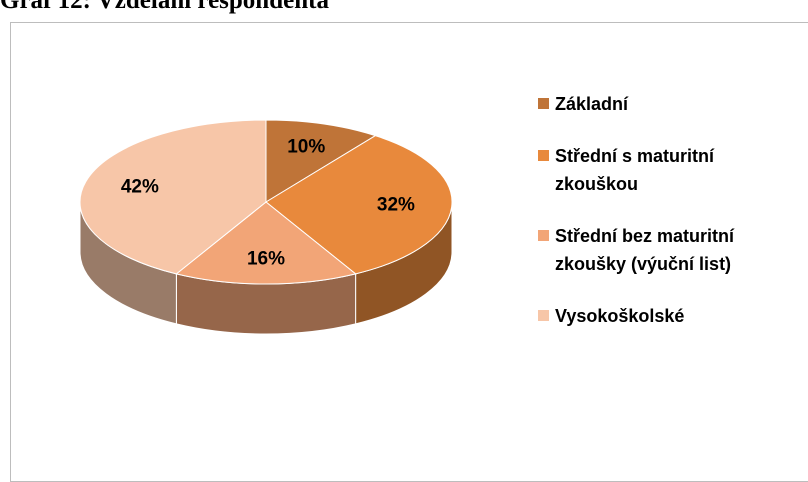 The image size is (808, 482). What do you see at coordinates (592, 104) in the screenshot?
I see `legend-label: Základní` at bounding box center [592, 104].